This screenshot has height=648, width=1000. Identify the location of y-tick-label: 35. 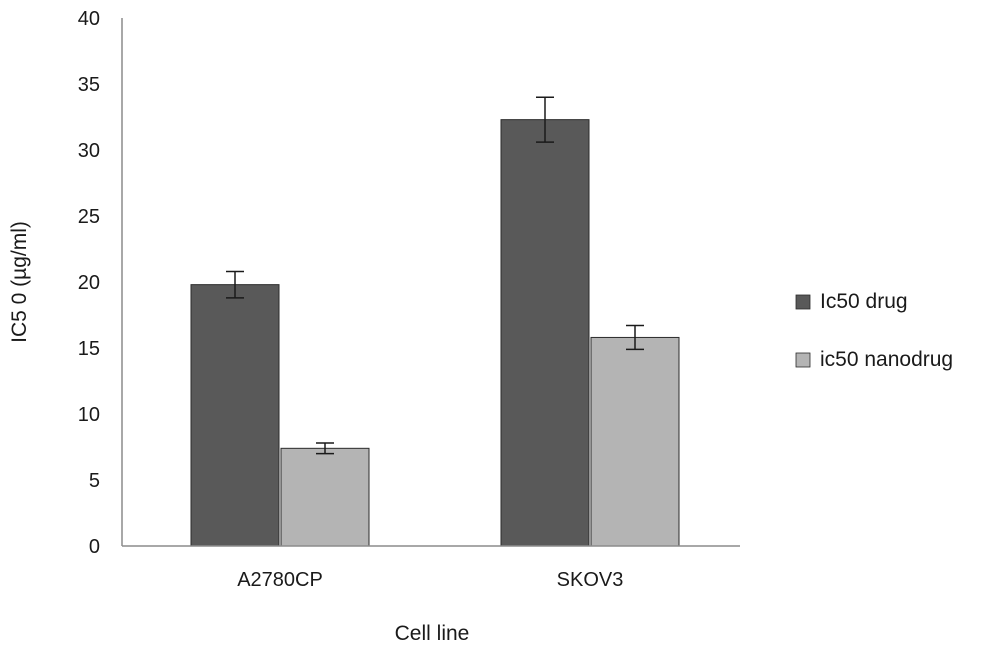
(89, 85).